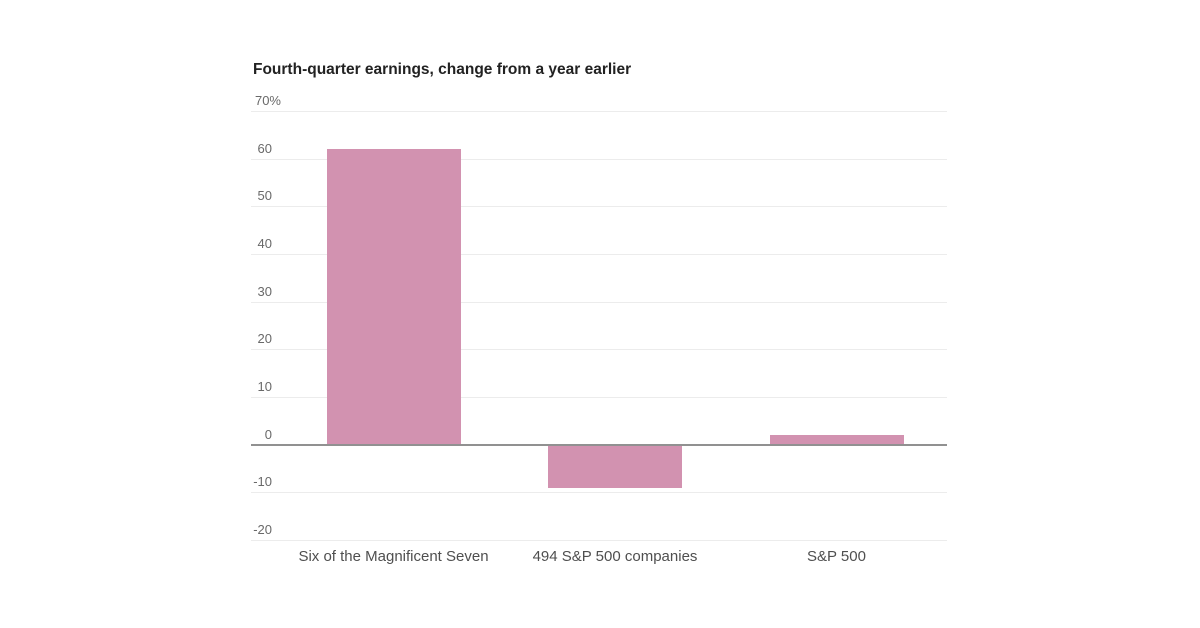  I want to click on y-tick-label: 40, so click(264, 243).